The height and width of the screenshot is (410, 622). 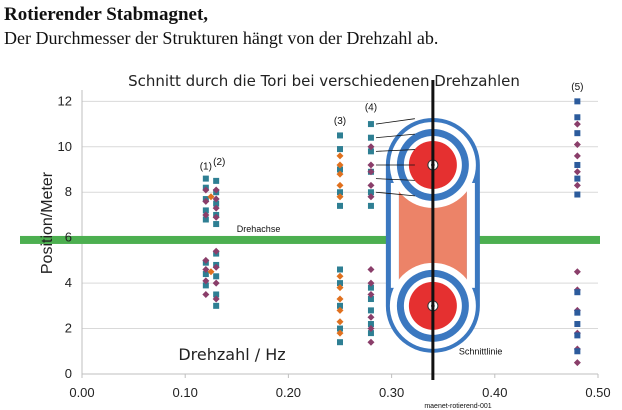 I want to click on group-label-1: (2), so click(x=219, y=162).